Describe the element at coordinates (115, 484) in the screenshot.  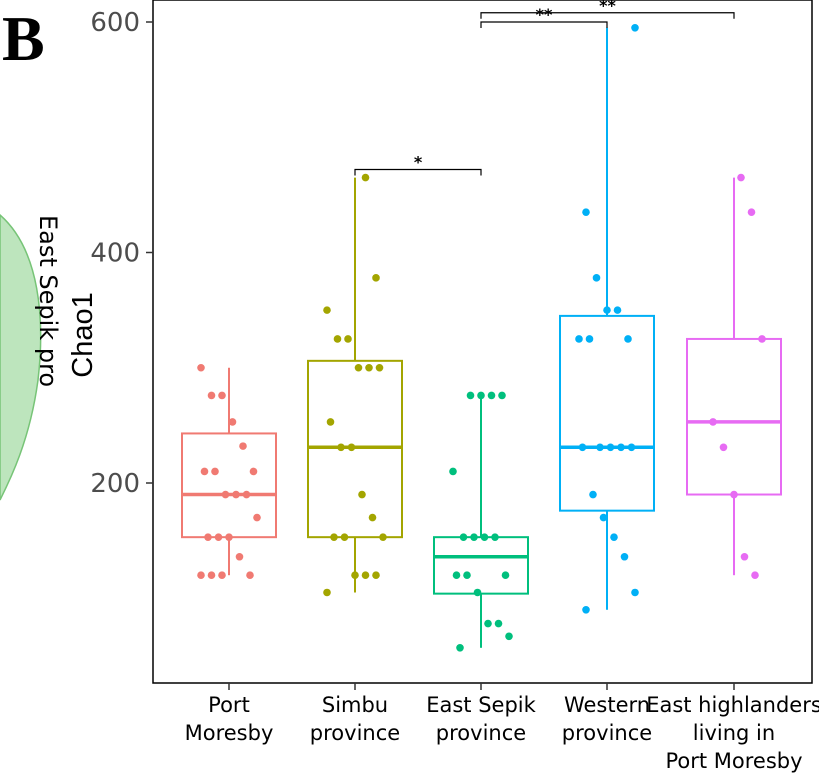
I see `y-tick-label: 200` at that location.